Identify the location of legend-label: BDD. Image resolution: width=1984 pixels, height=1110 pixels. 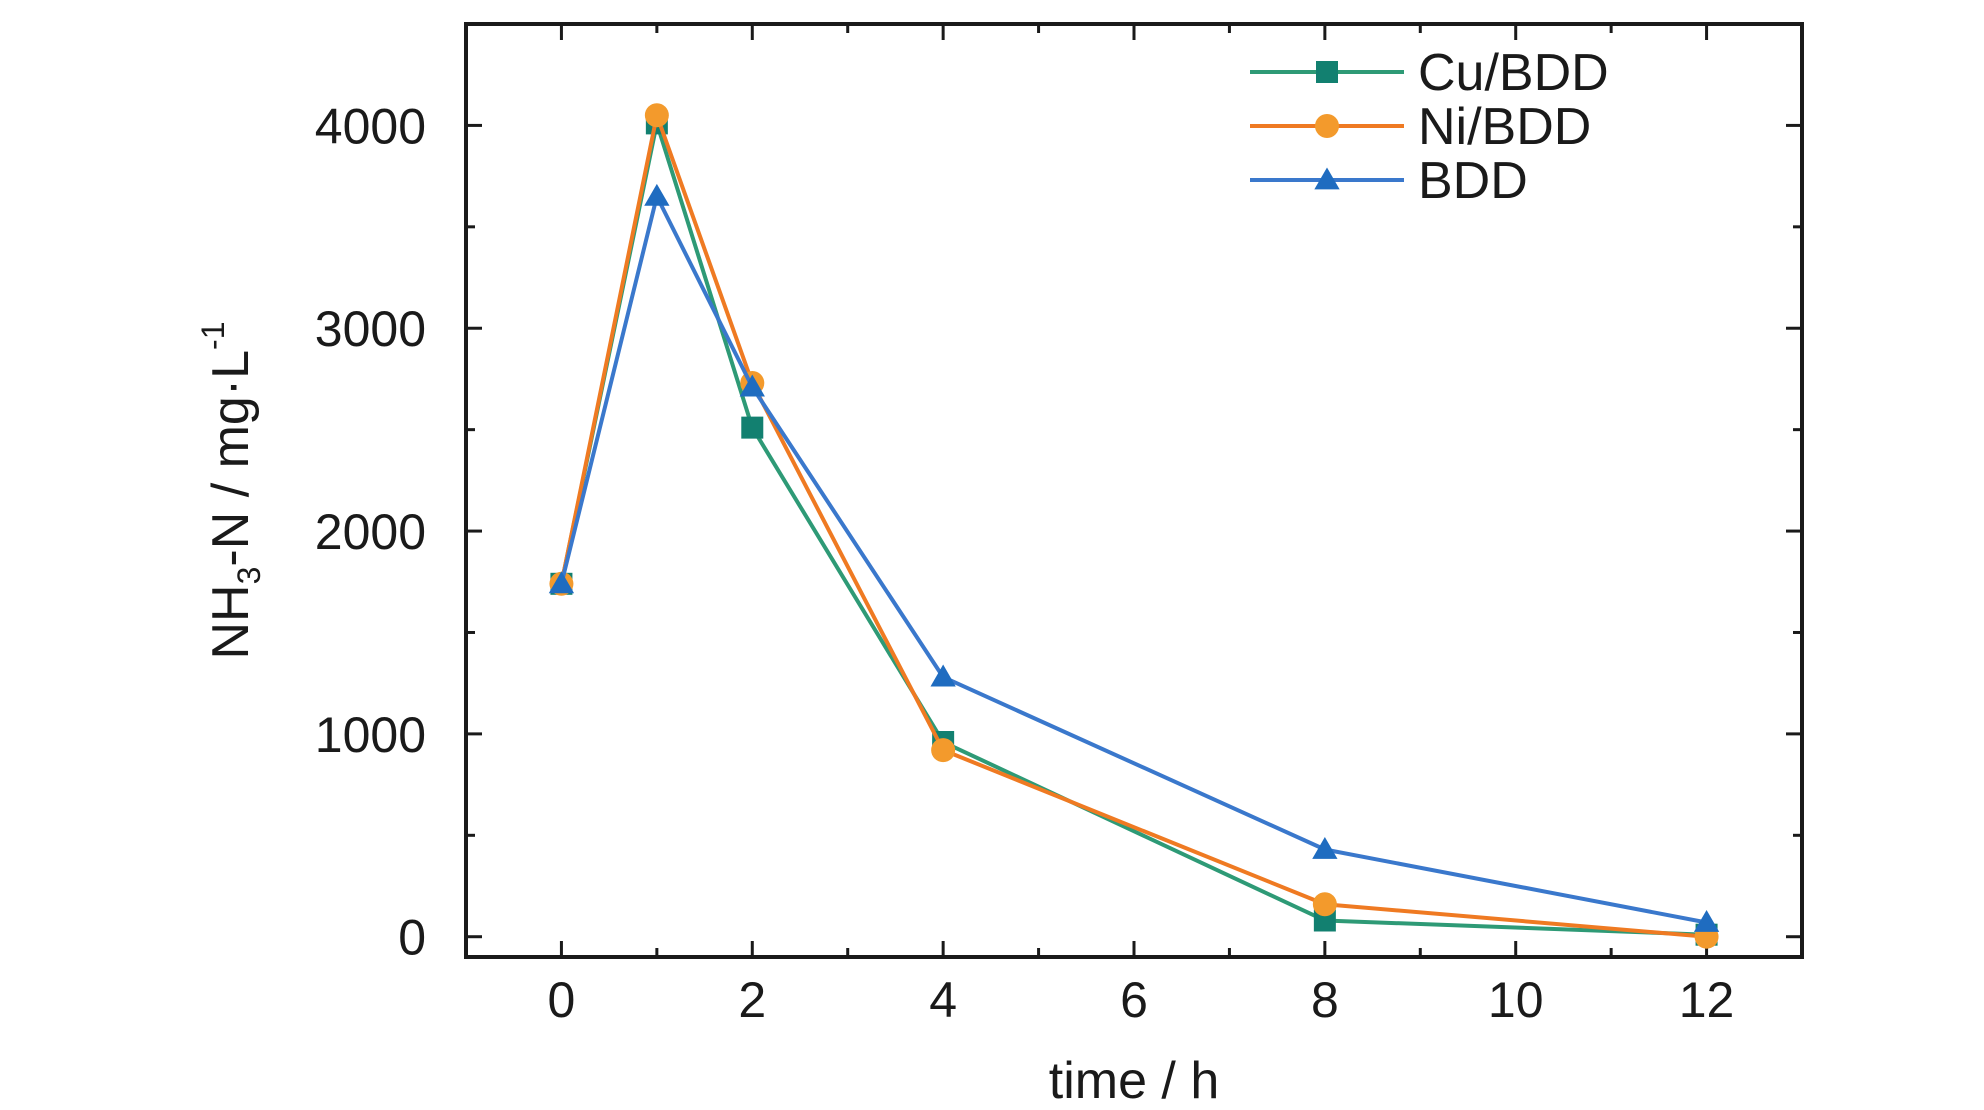
(1473, 181).